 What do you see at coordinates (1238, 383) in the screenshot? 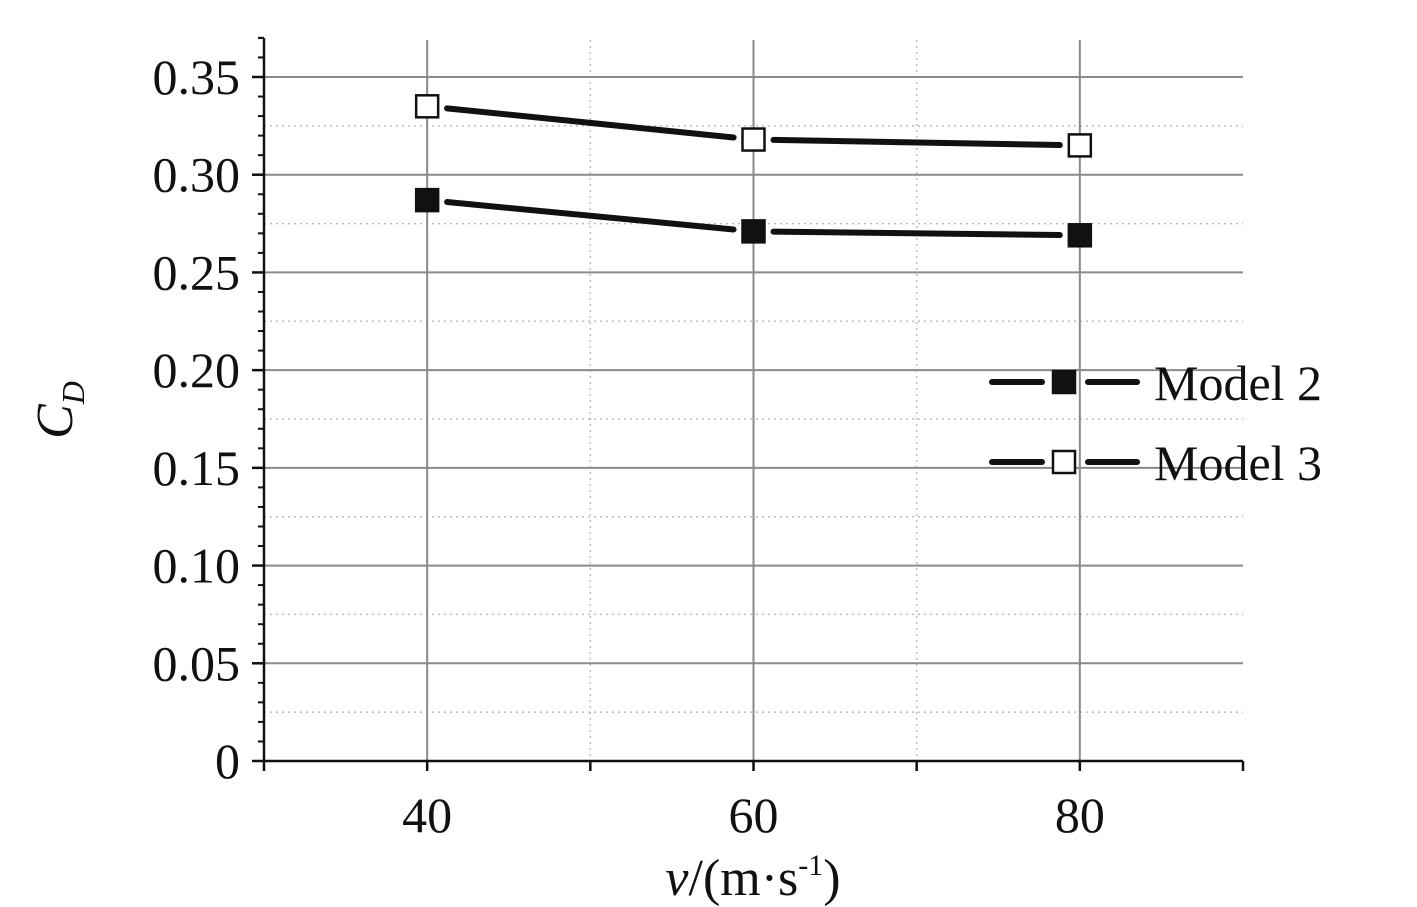
I see `legend-label: Model 2` at bounding box center [1238, 383].